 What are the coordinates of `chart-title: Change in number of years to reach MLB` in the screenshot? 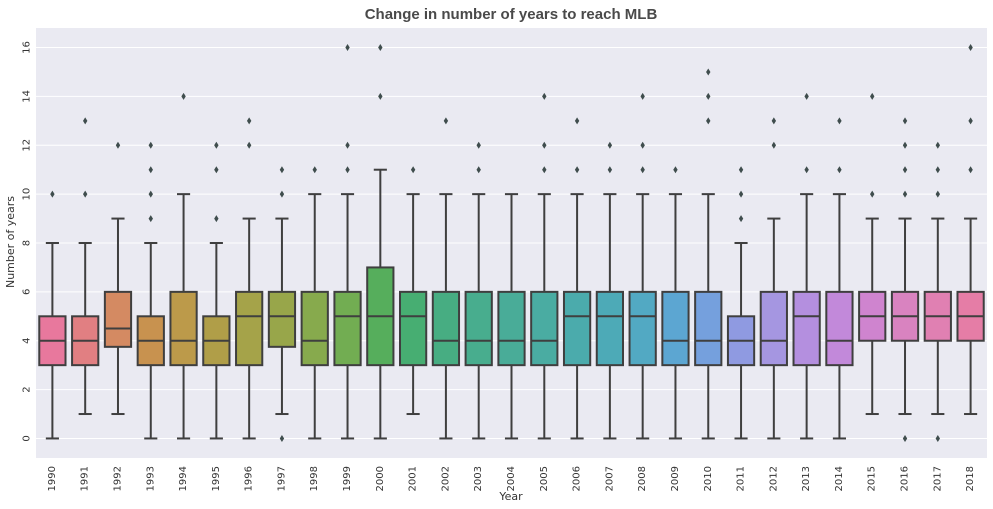 It's located at (511, 14).